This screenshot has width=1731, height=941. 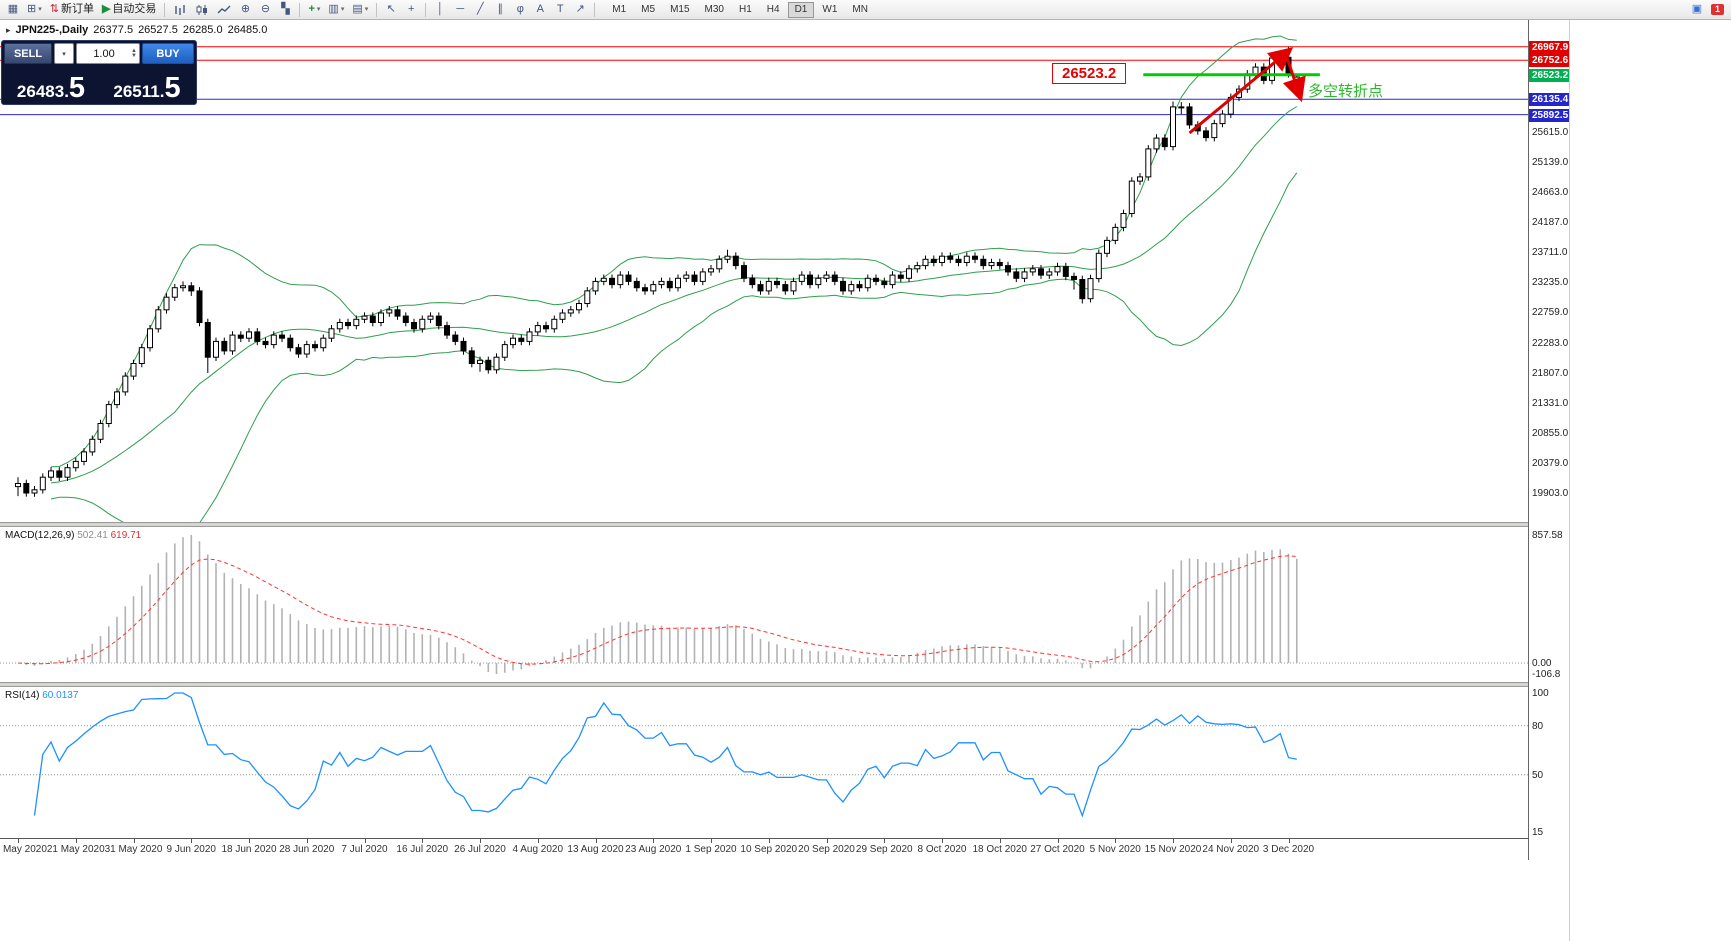 I want to click on sell-button: SELL, so click(x=28, y=53).